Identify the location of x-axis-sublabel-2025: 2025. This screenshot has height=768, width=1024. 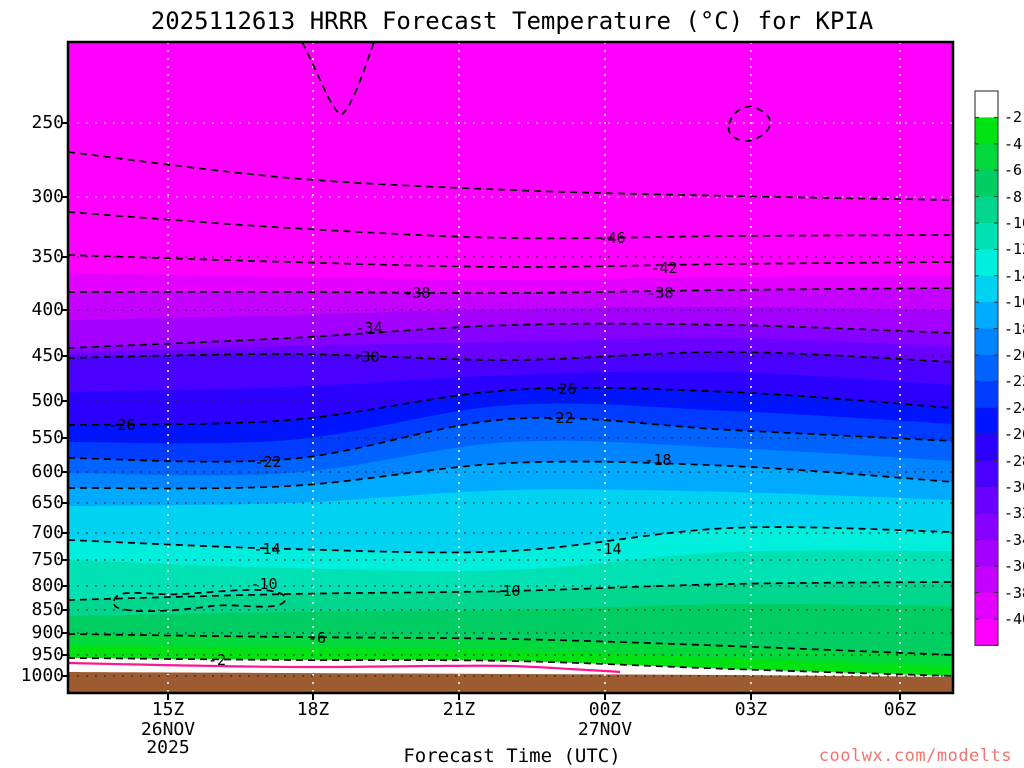
(168, 747).